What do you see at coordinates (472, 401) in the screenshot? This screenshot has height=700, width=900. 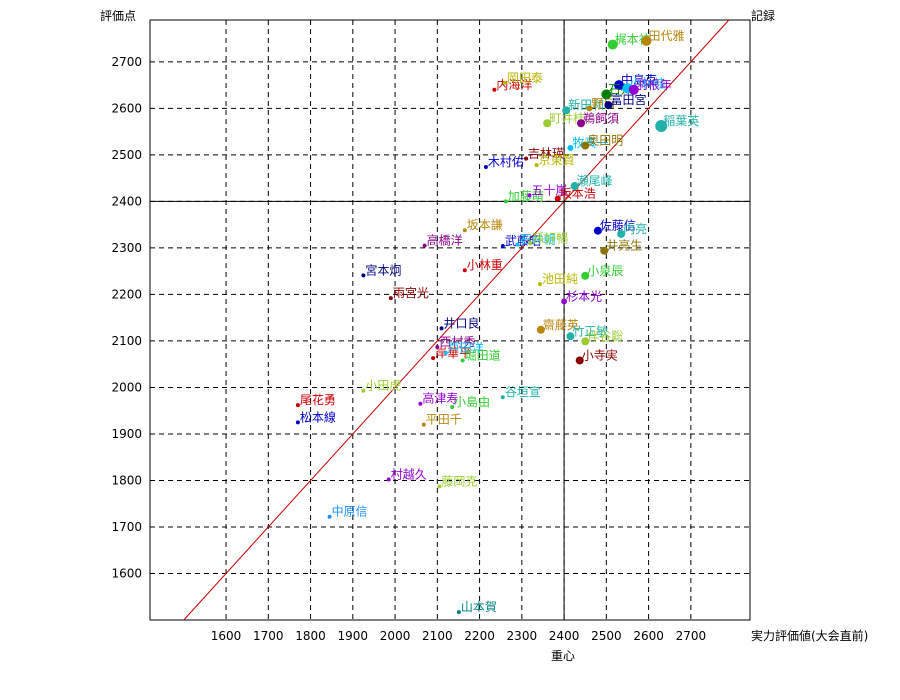 I see `data-point-label: 小島由` at bounding box center [472, 401].